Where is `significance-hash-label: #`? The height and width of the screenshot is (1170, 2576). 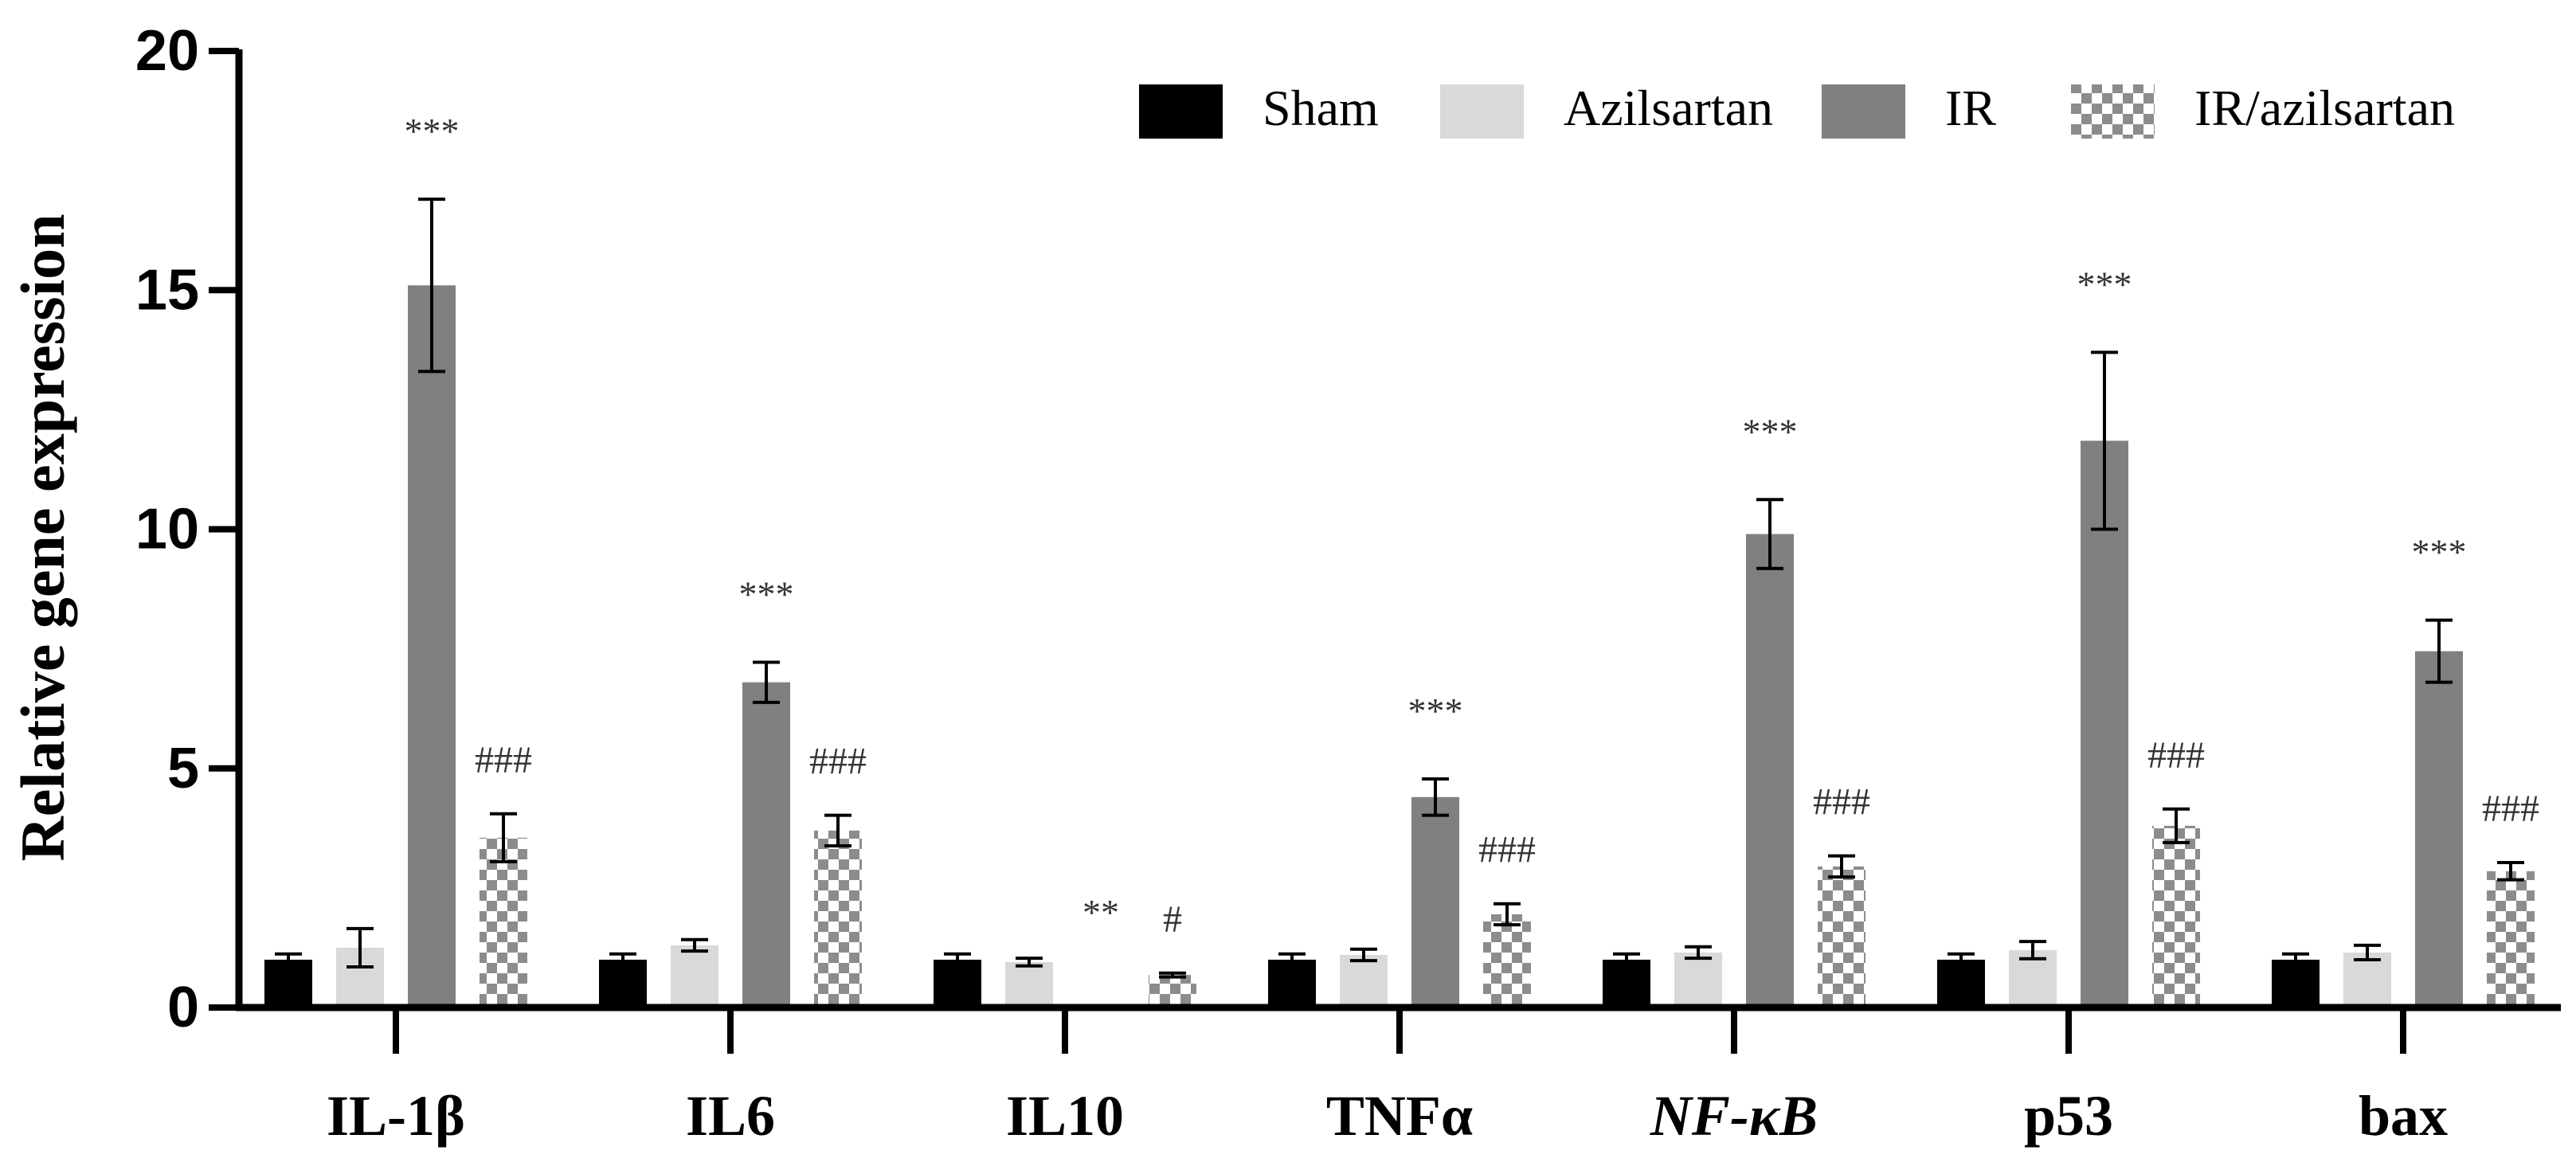
significance-hash-label: # is located at coordinates (1172, 919).